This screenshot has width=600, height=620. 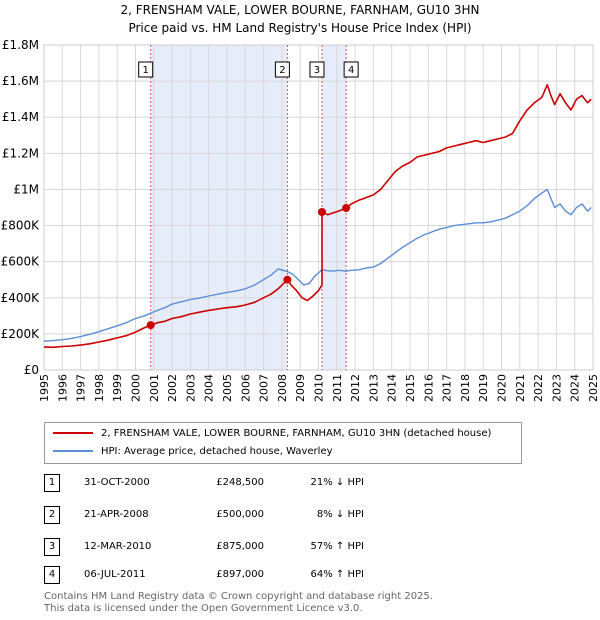 I want to click on transaction-label: 2, so click(x=282, y=70).